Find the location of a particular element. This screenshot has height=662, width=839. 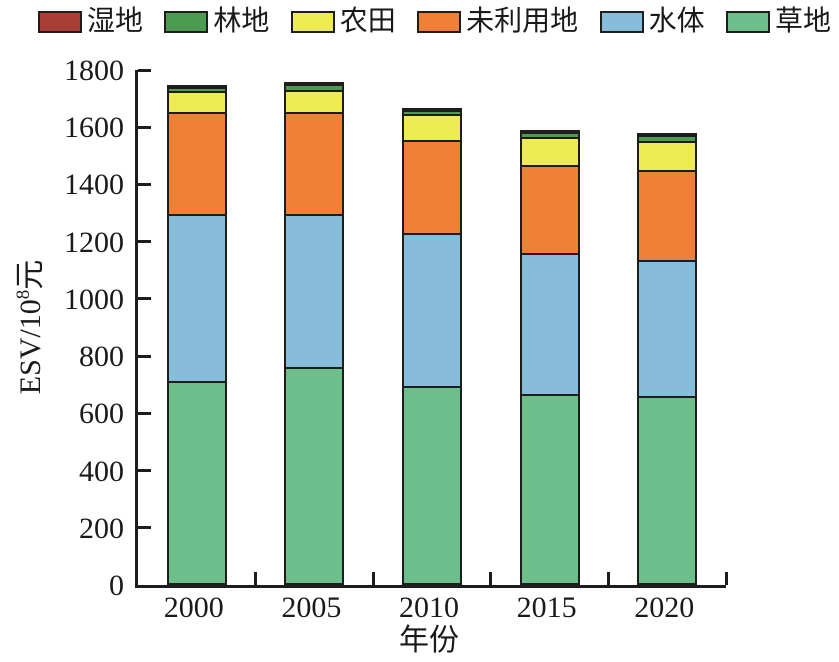

bar-segment-2020-农田 is located at coordinates (667, 156).